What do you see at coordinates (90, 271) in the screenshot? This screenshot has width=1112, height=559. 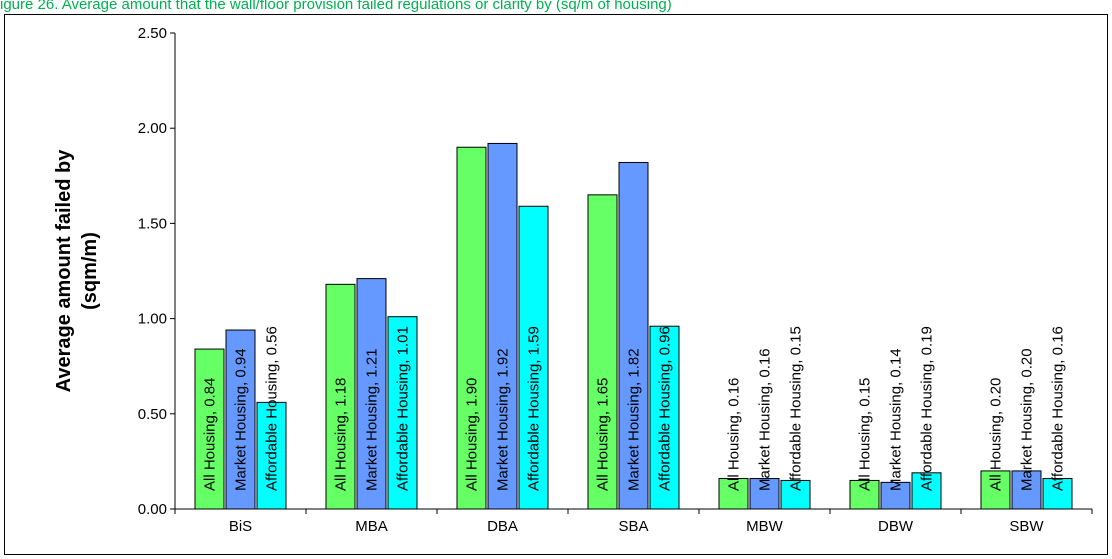 I see `y-axis-title-line2: (sqm/m)` at bounding box center [90, 271].